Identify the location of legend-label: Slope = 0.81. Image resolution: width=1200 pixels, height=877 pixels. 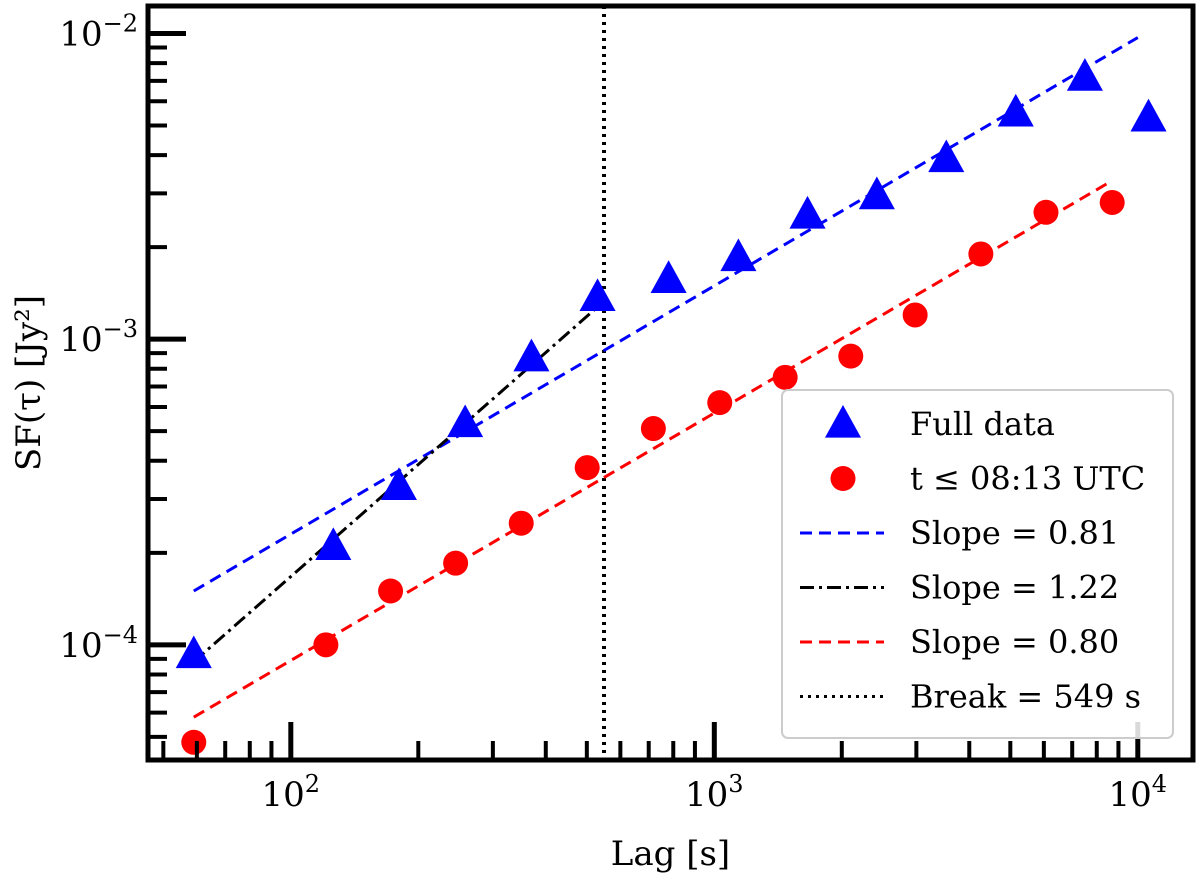
(1014, 533).